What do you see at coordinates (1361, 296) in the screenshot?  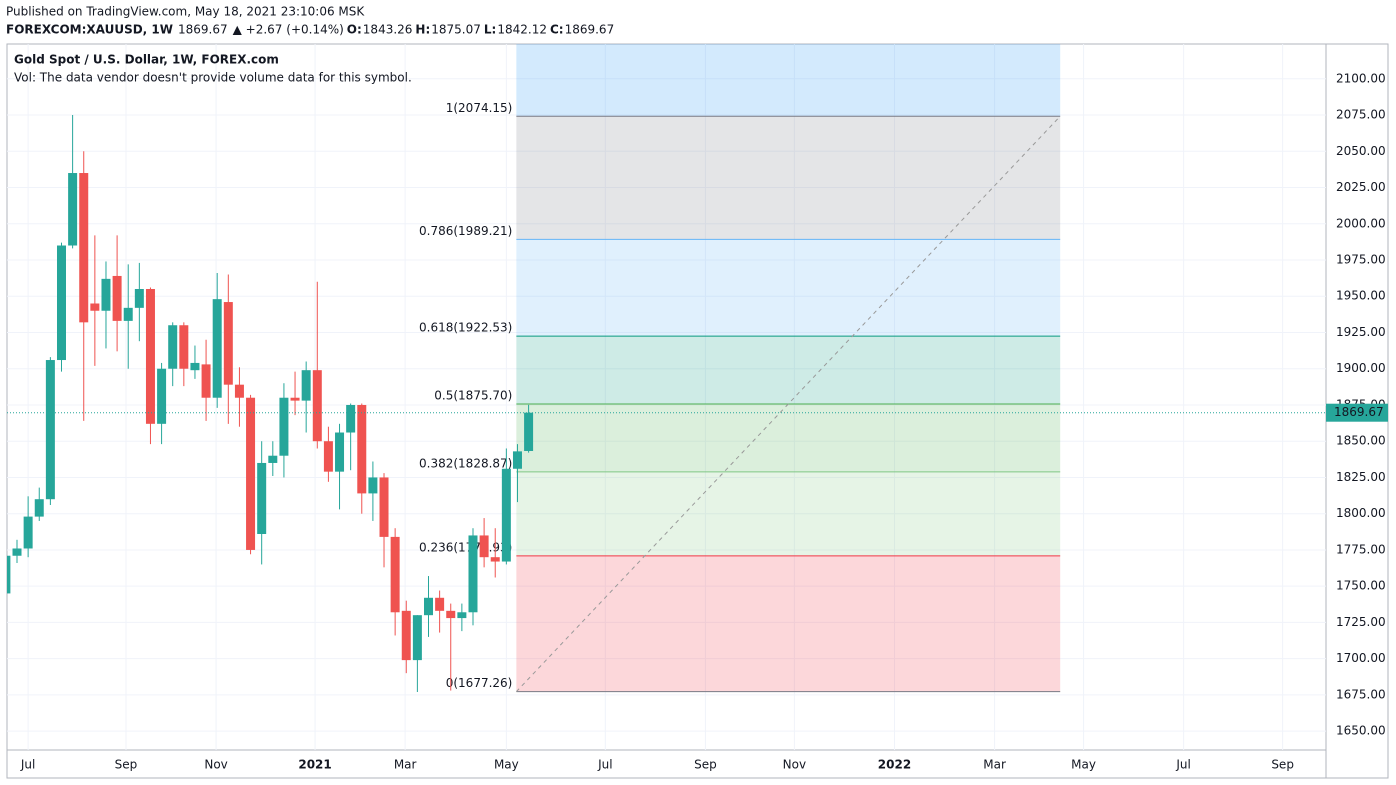 I see `y-tick-label: 1950.00` at bounding box center [1361, 296].